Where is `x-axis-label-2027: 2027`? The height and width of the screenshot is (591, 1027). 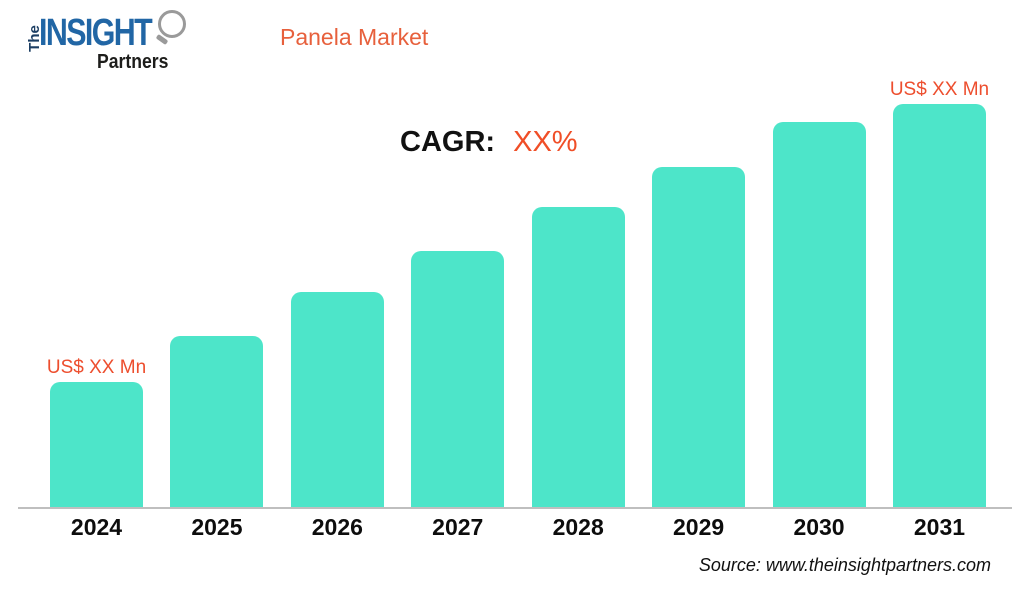 x-axis-label-2027: 2027 is located at coordinates (458, 527).